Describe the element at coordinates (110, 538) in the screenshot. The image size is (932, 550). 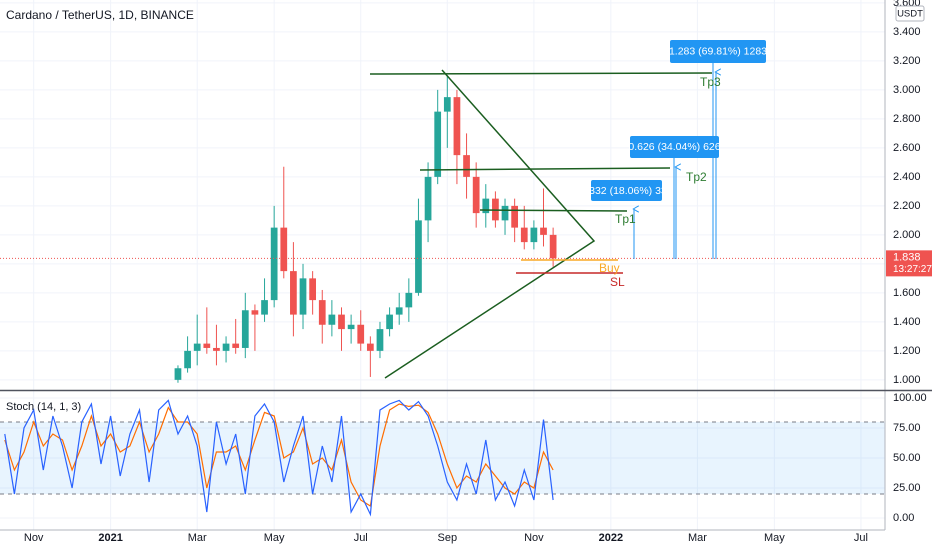
I see `x-tick-label: 2021` at that location.